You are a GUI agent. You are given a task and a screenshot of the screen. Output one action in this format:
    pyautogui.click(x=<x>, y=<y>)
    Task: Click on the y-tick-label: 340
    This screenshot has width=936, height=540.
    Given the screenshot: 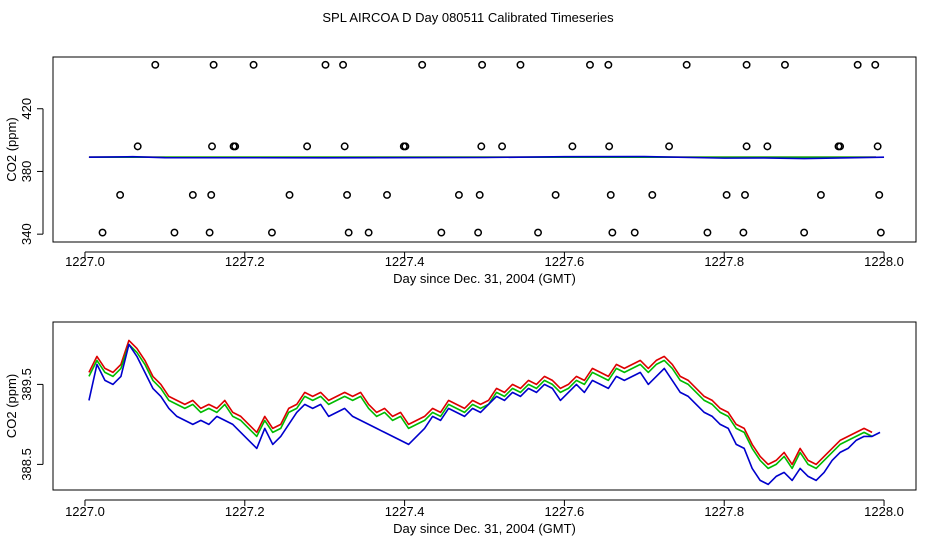 What is the action you would take?
    pyautogui.click(x=26, y=234)
    